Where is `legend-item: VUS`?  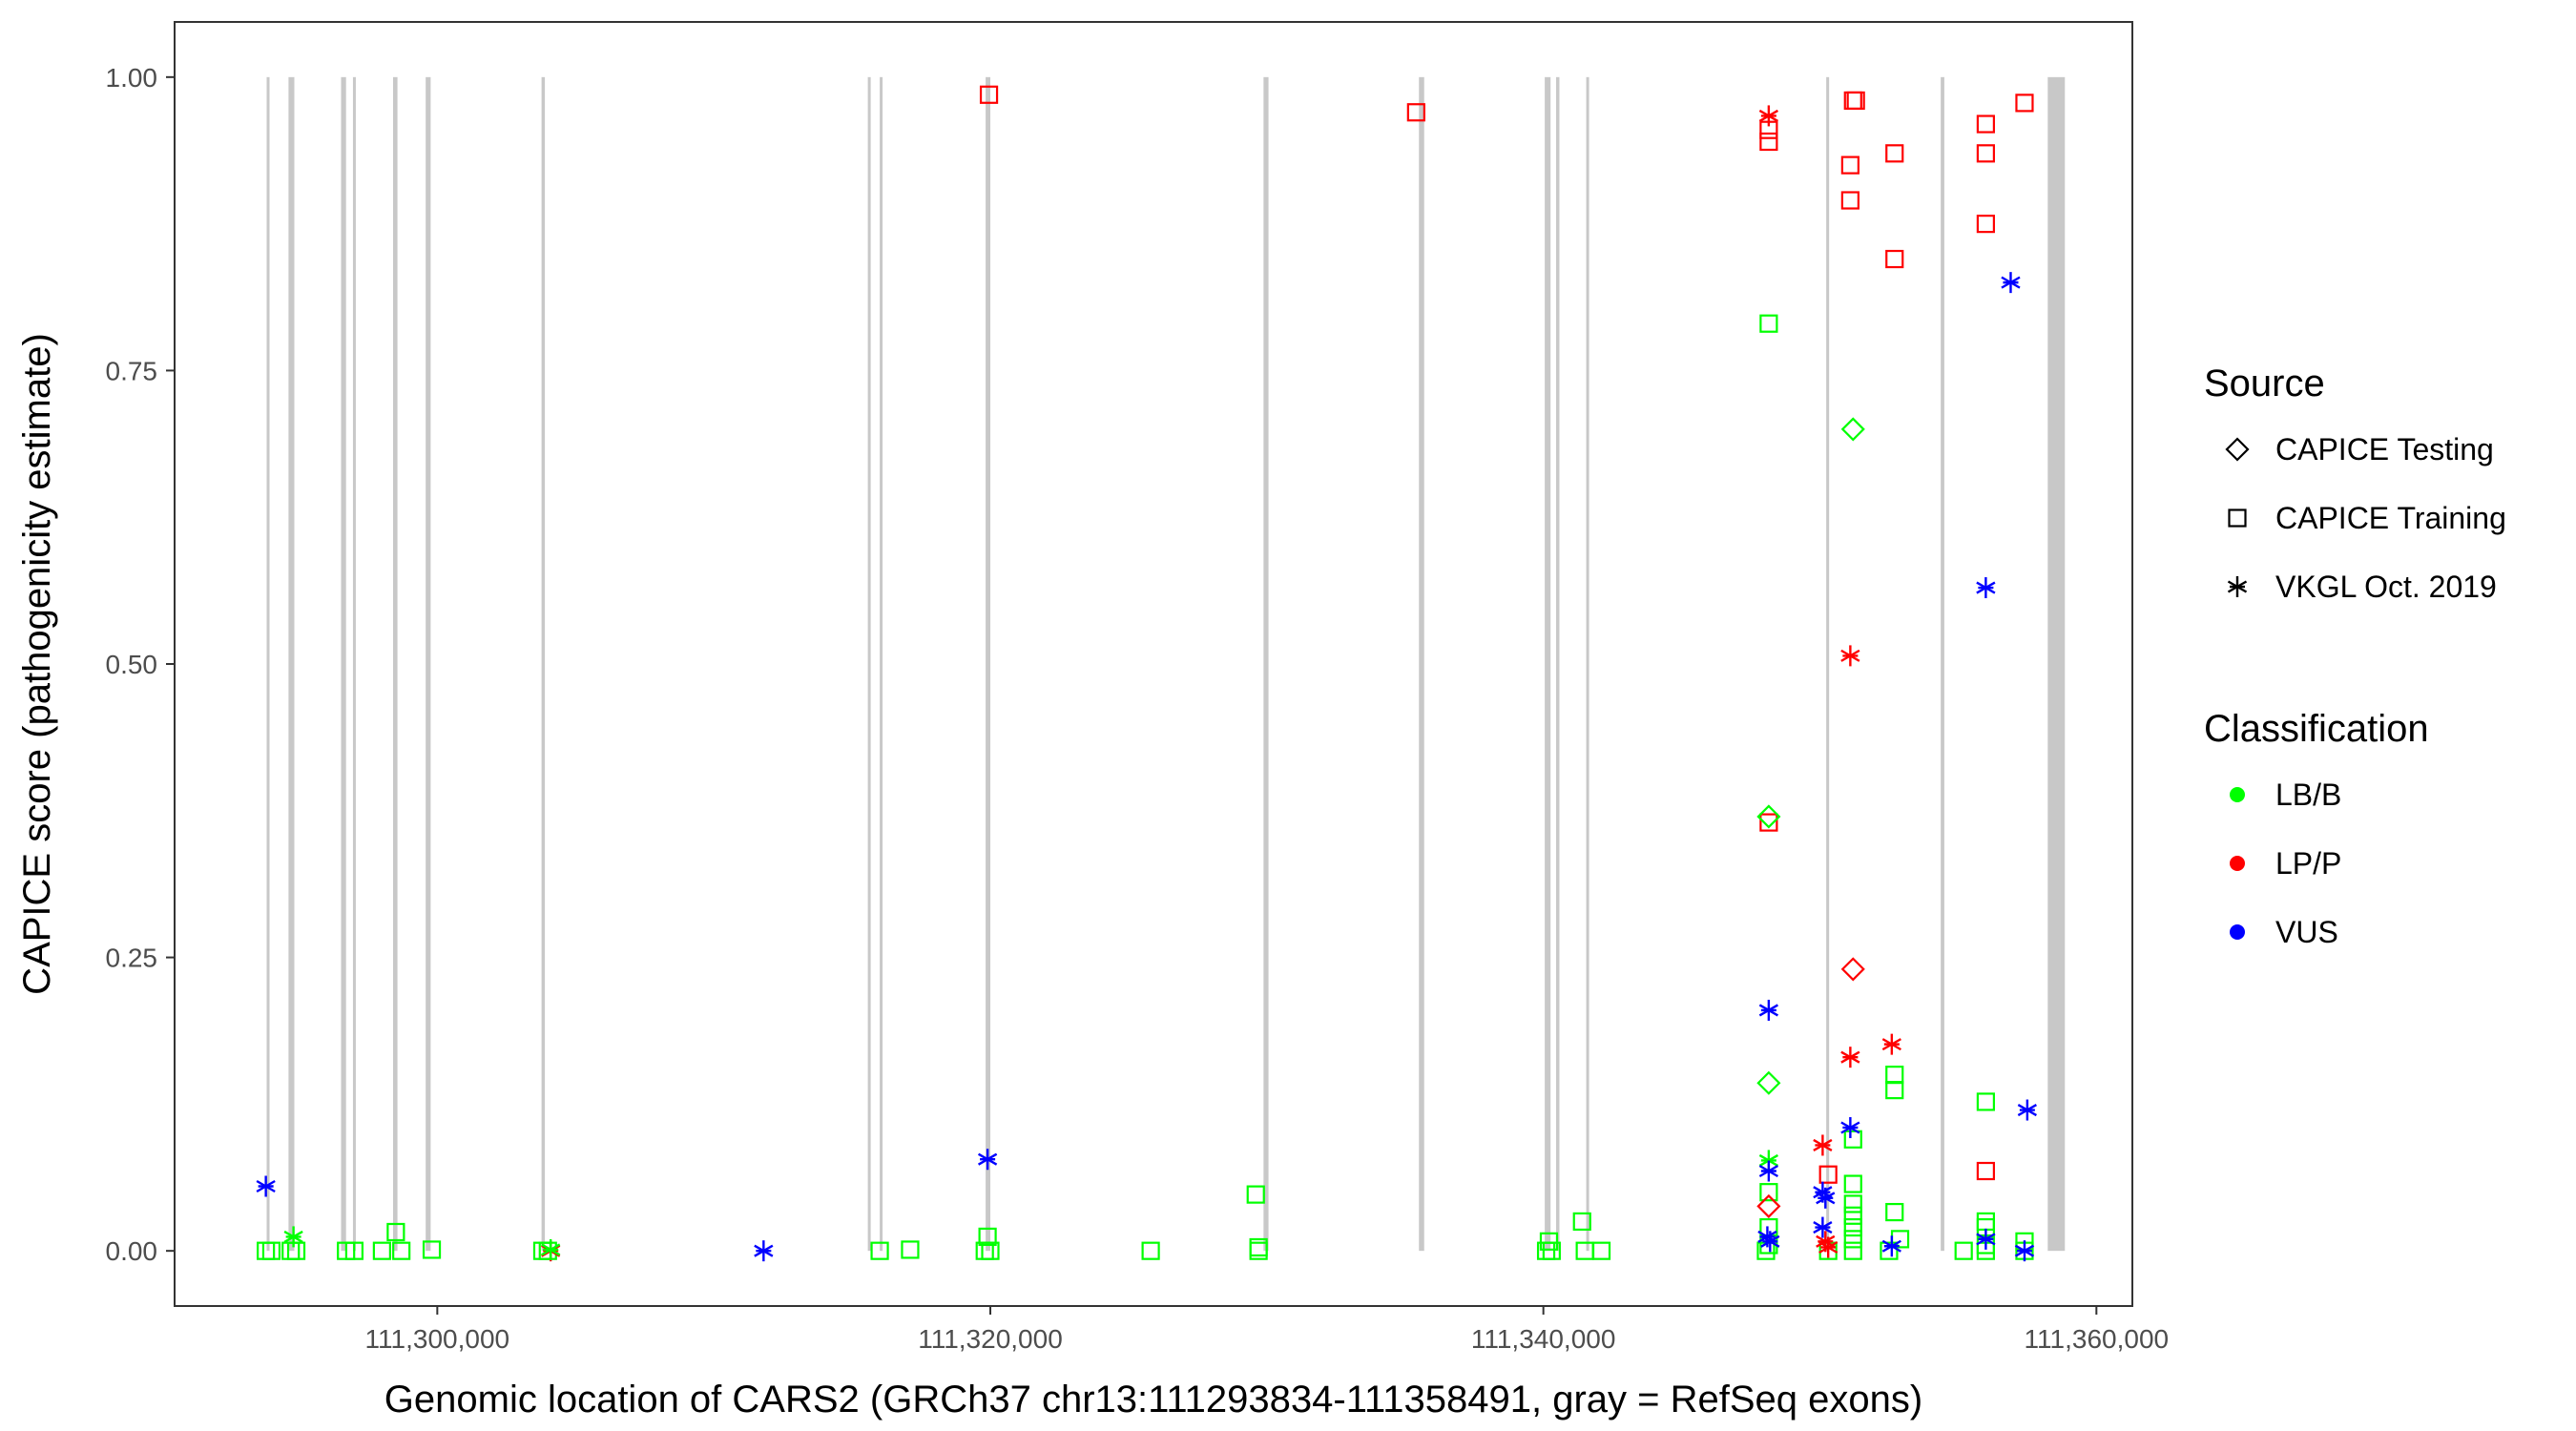
legend-item: VUS is located at coordinates (2284, 932).